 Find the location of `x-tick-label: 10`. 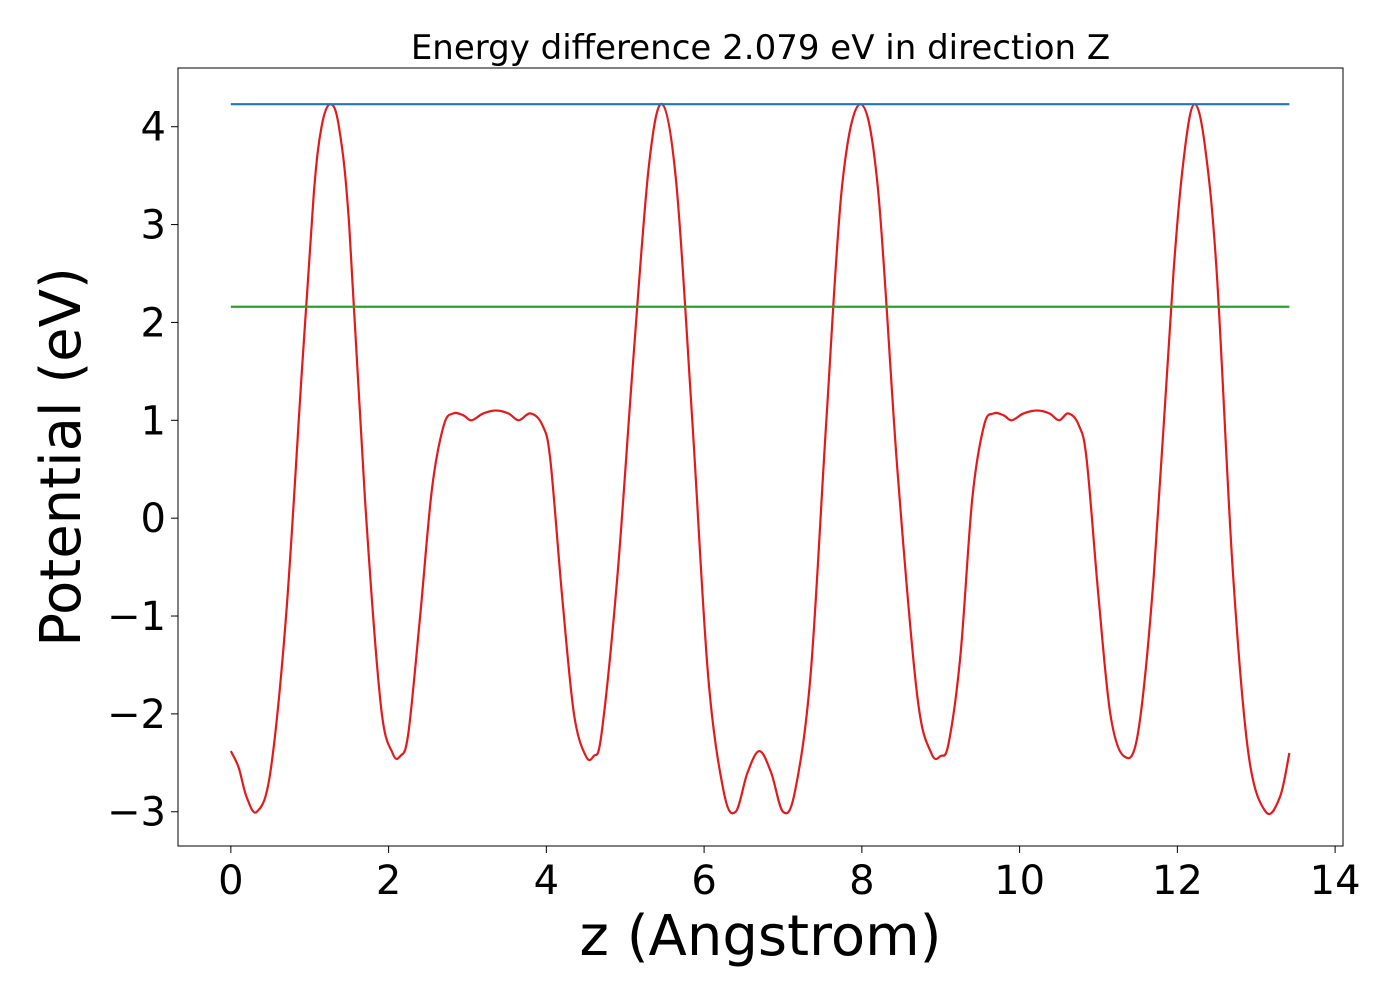

x-tick-label: 10 is located at coordinates (1019, 881).